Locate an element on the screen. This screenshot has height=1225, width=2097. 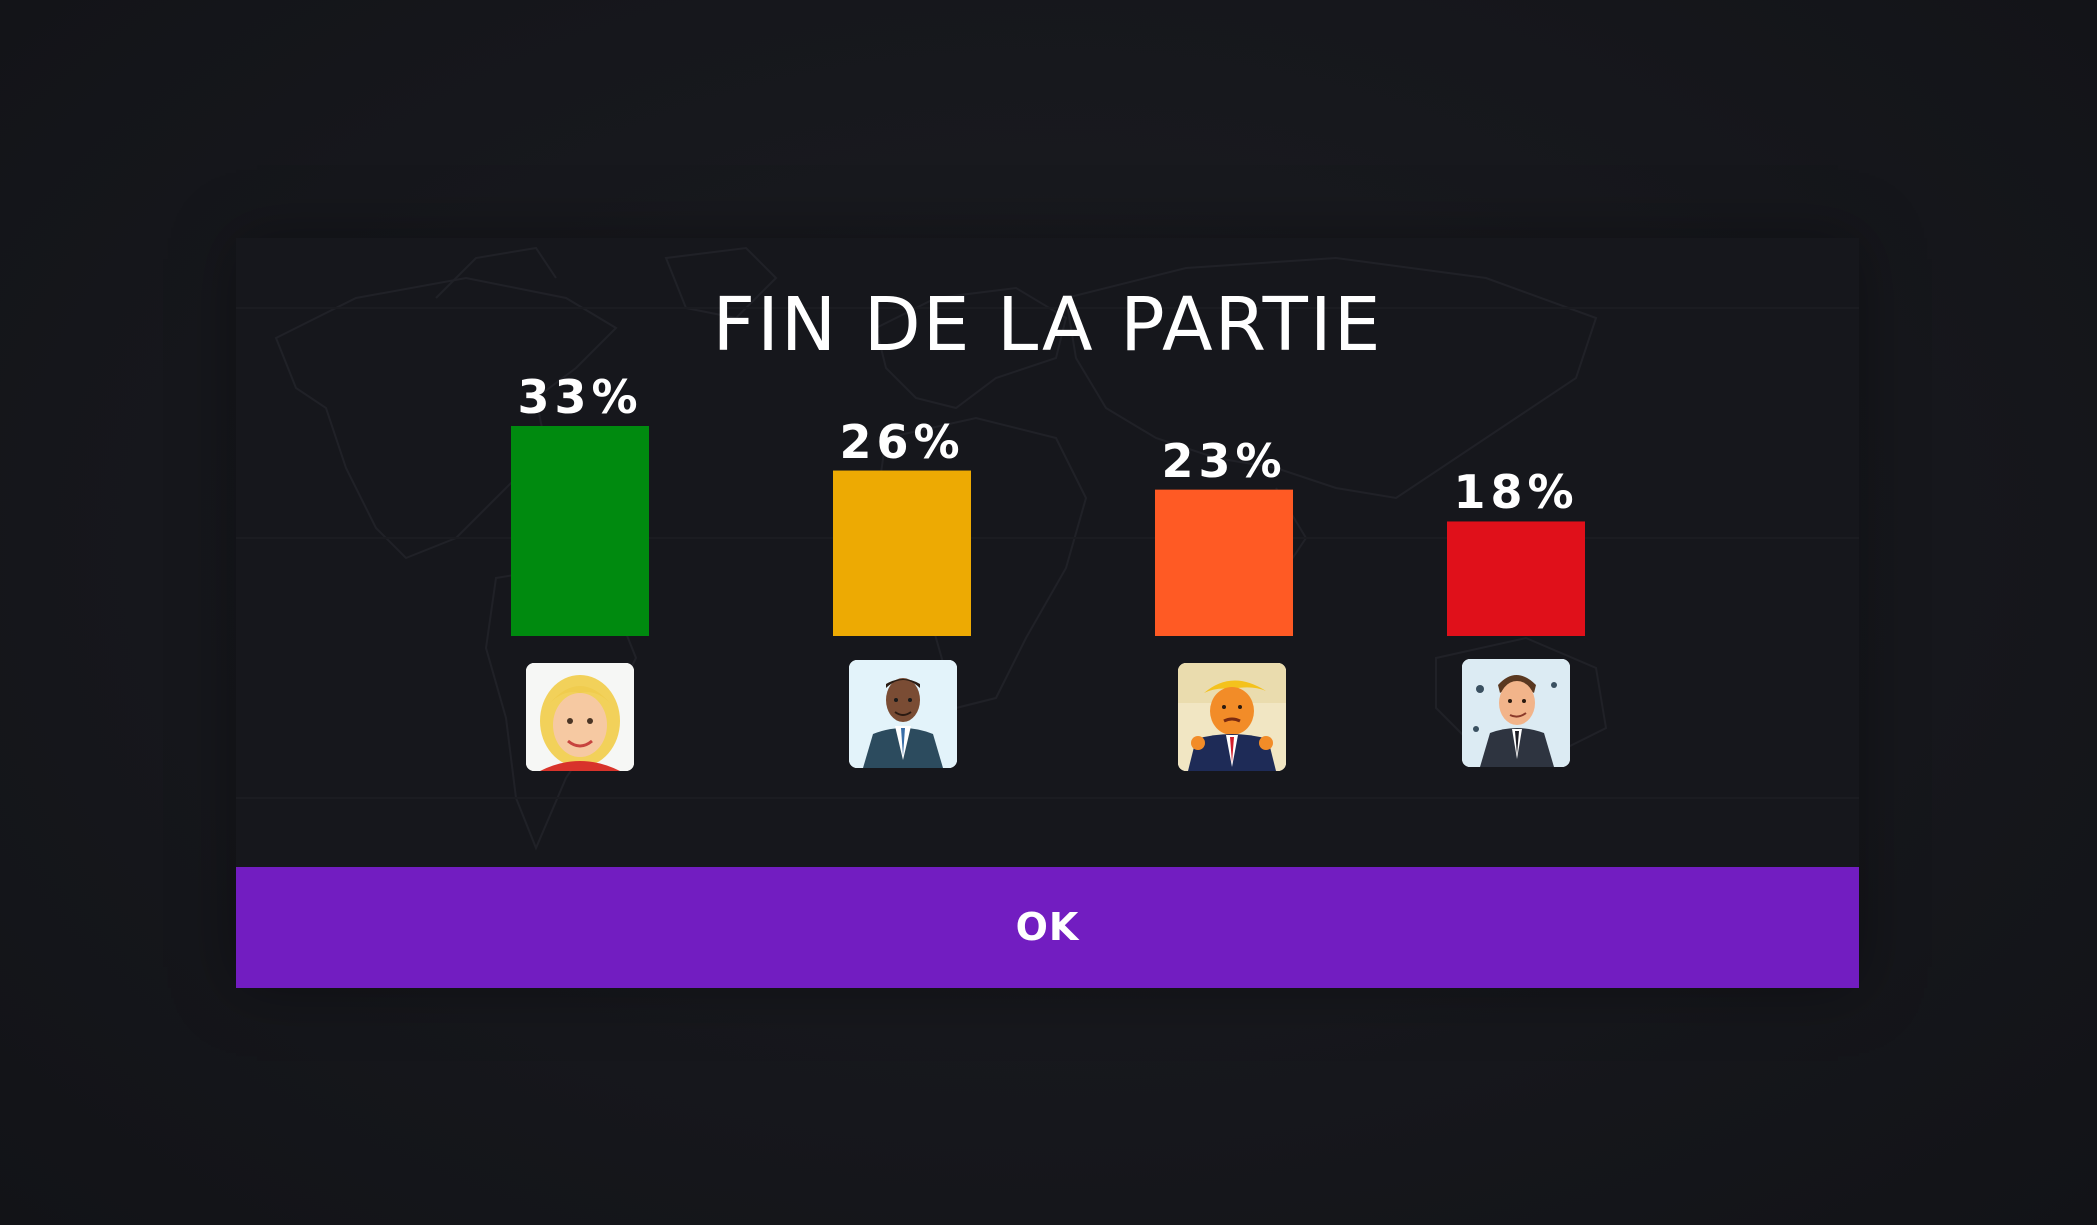
results-bars is located at coordinates (1048, 531).